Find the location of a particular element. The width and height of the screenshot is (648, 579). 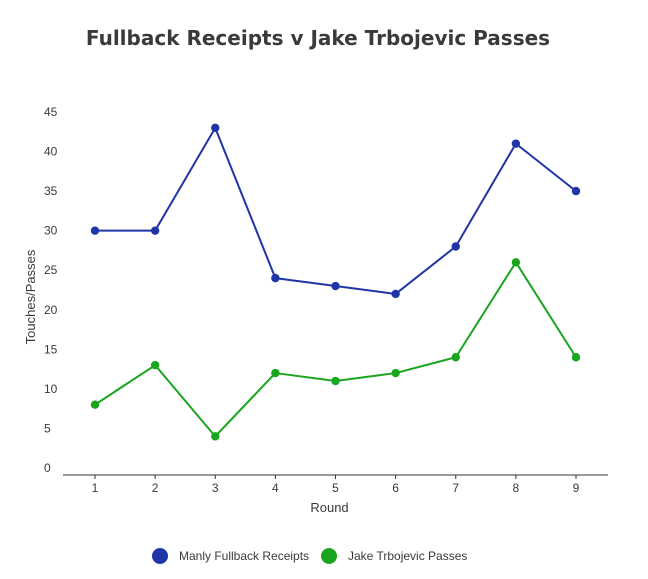

y-tick-label: 30 is located at coordinates (51, 231).